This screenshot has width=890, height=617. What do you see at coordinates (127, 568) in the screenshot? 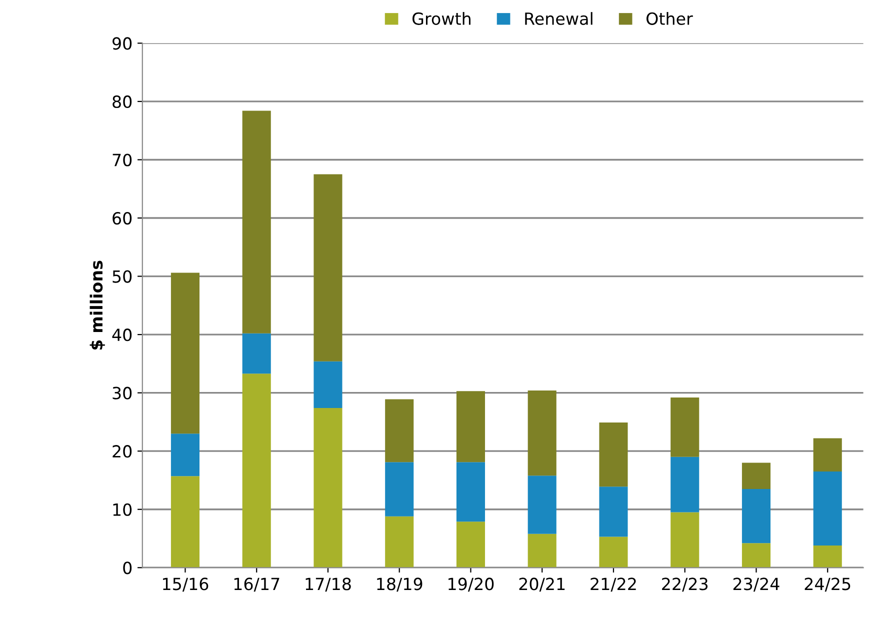
I see `y-tick-label: 0` at bounding box center [127, 568].